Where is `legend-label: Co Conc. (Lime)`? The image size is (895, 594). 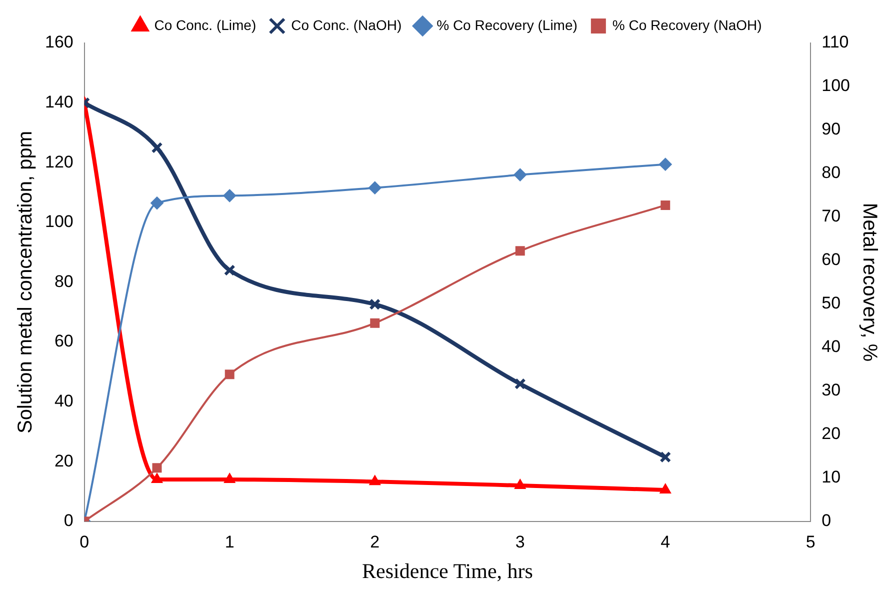 legend-label: Co Conc. (Lime) is located at coordinates (205, 24).